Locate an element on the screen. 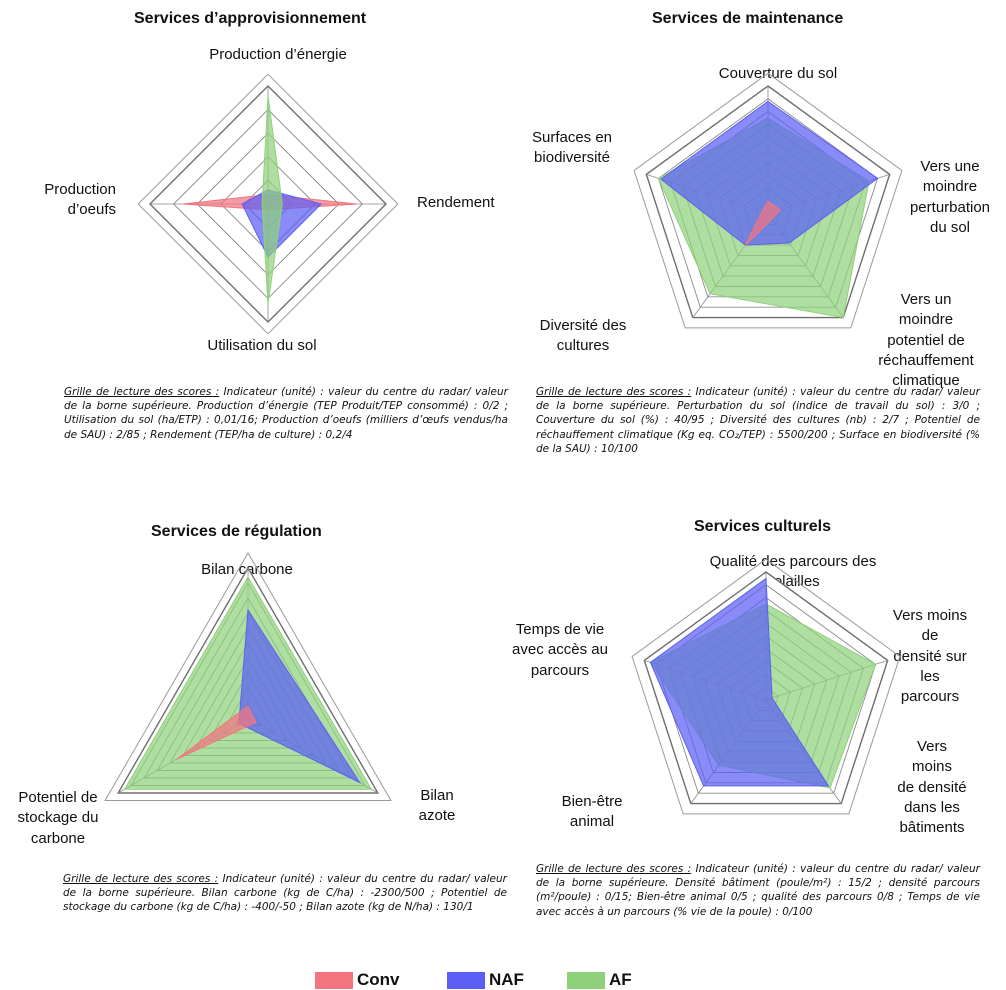 This screenshot has height=990, width=1006. legend-label-naf: NAF is located at coordinates (506, 979).